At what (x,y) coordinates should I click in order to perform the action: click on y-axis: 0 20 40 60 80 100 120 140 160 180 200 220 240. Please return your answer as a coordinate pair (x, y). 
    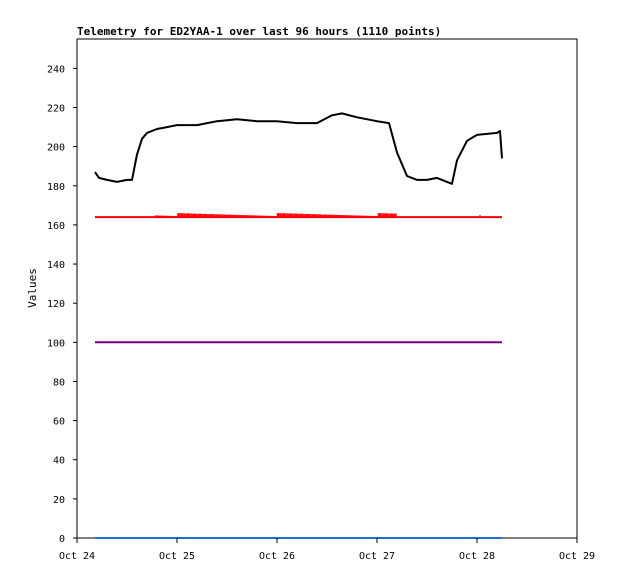
    Looking at the image, I should click on (62, 304).